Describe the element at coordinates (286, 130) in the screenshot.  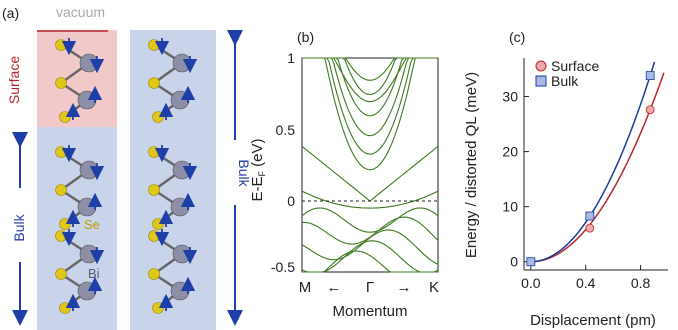
I see `ytick-b-0-5: 0.5` at that location.